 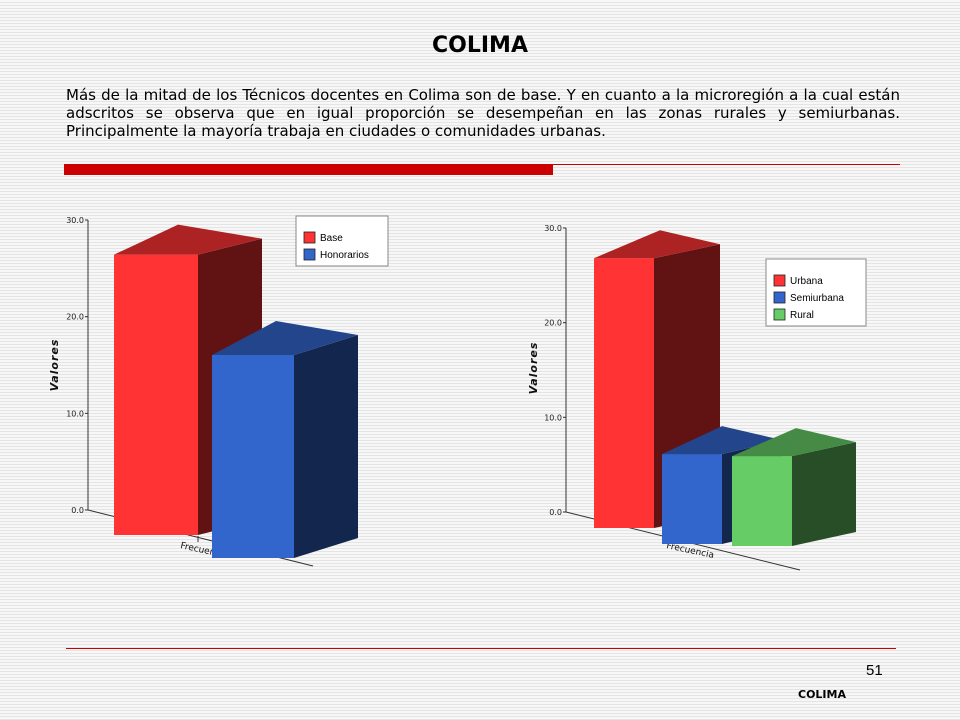 I want to click on bar-honorarios, so click(x=285, y=439).